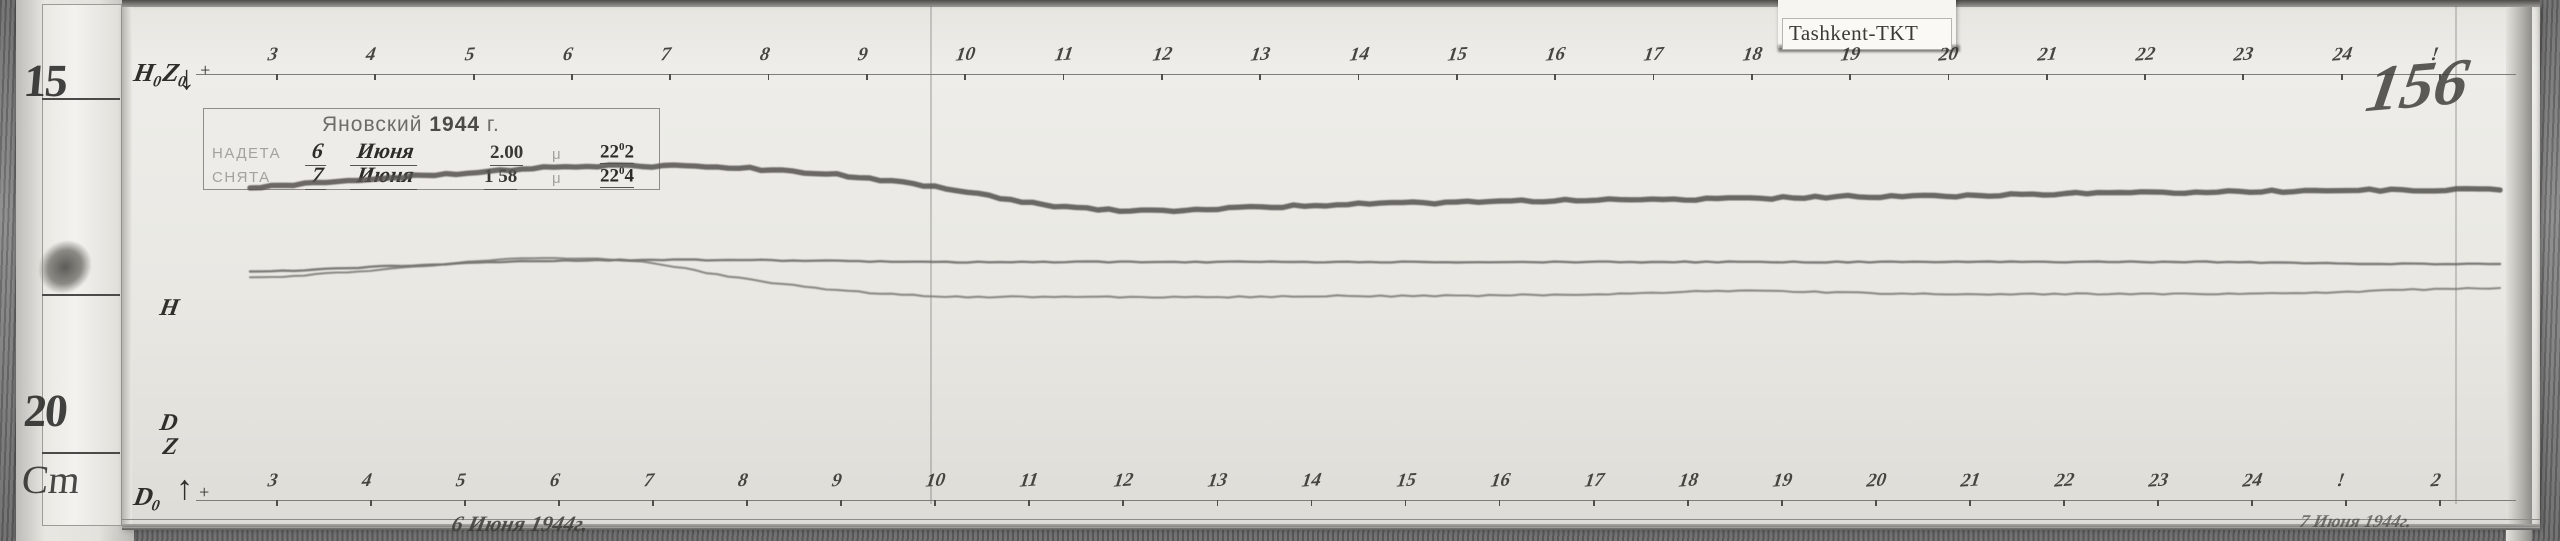 The image size is (2560, 541). I want to click on axis-tick-label: 11, so click(1029, 480).